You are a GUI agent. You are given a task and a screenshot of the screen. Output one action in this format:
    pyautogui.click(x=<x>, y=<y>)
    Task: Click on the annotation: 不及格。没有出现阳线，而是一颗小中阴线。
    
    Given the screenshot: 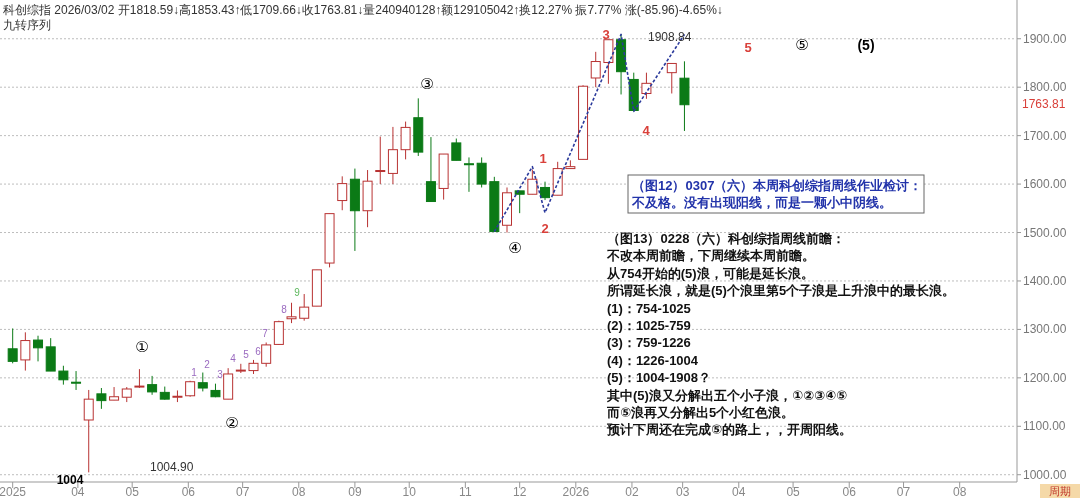 What is the action you would take?
    pyautogui.click(x=761, y=202)
    